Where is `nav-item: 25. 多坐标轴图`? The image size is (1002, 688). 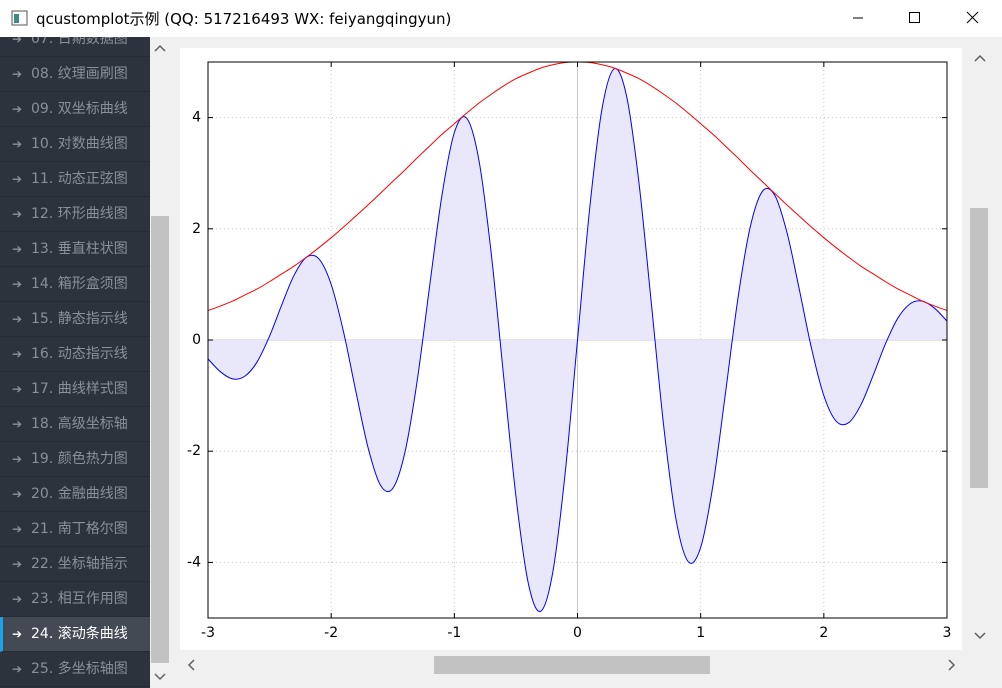
nav-item: 25. 多坐标轴图 is located at coordinates (75, 669).